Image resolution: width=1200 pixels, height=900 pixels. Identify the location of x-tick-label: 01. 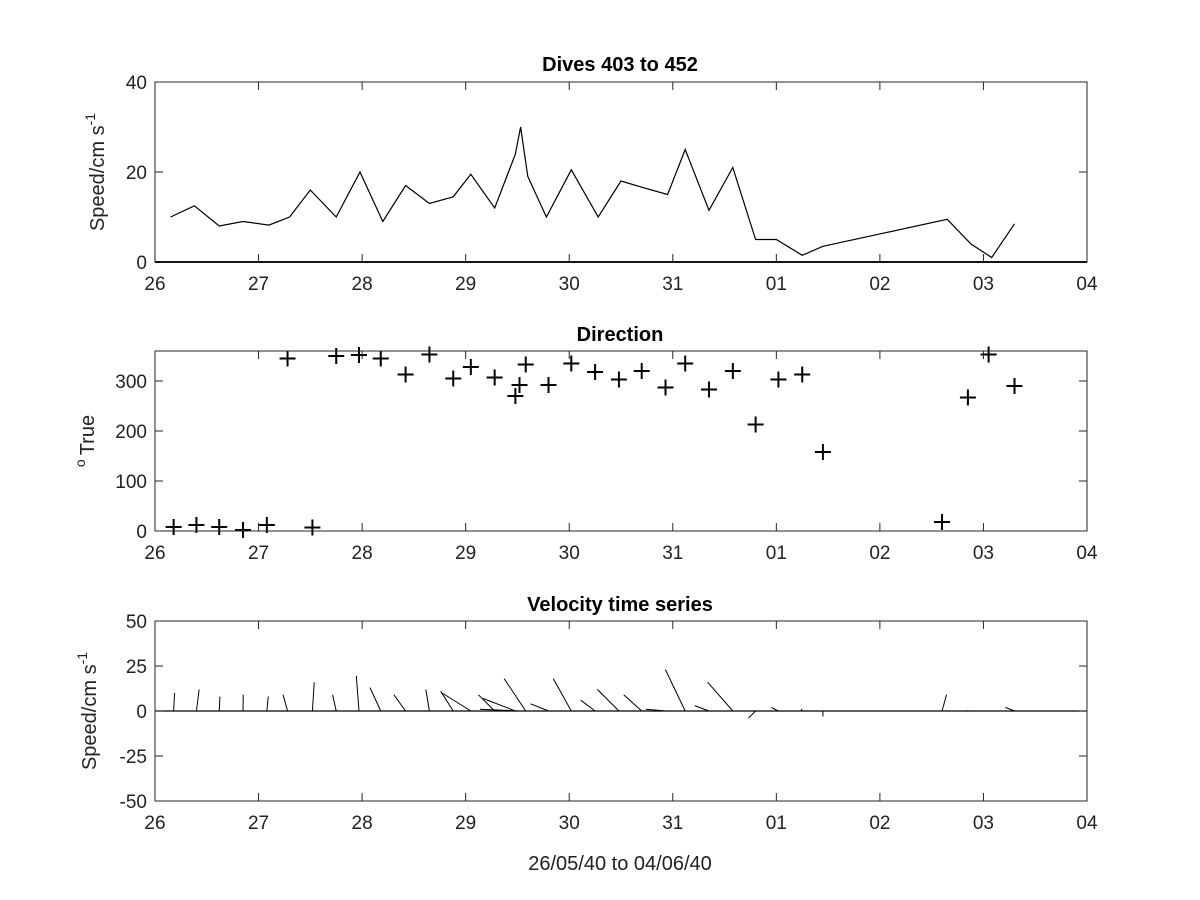
(776, 823).